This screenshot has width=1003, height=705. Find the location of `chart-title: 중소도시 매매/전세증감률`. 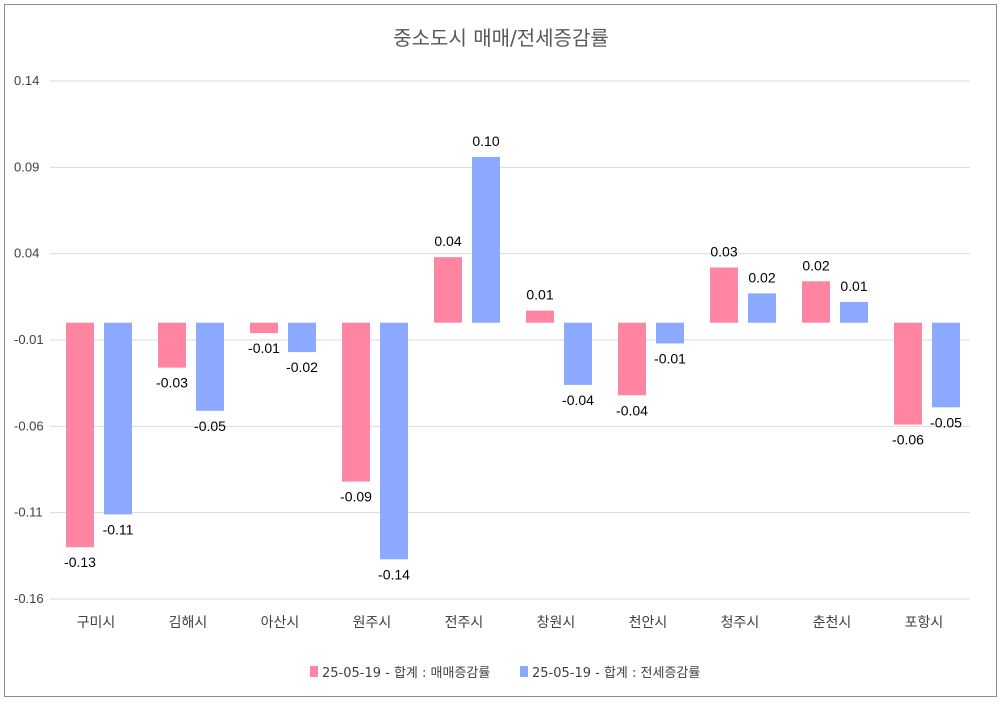

chart-title: 중소도시 매매/전세증감률 is located at coordinates (501, 38).